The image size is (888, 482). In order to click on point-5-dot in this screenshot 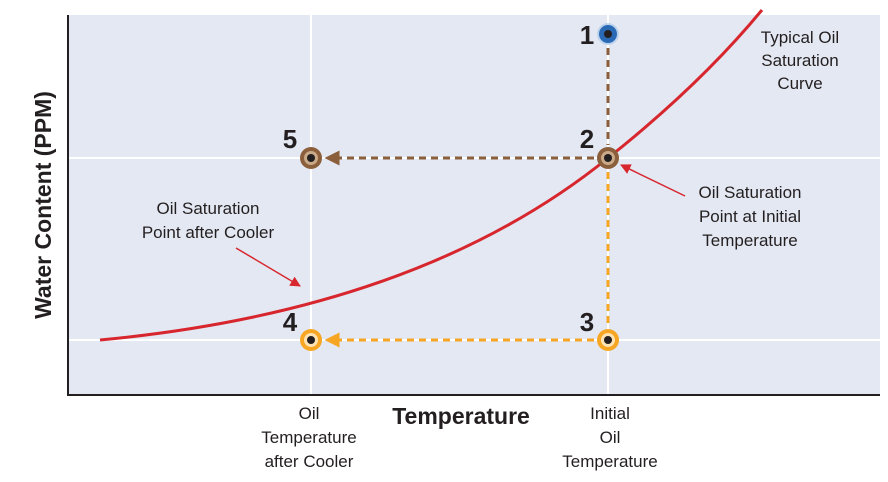, I will do `click(311, 158)`.